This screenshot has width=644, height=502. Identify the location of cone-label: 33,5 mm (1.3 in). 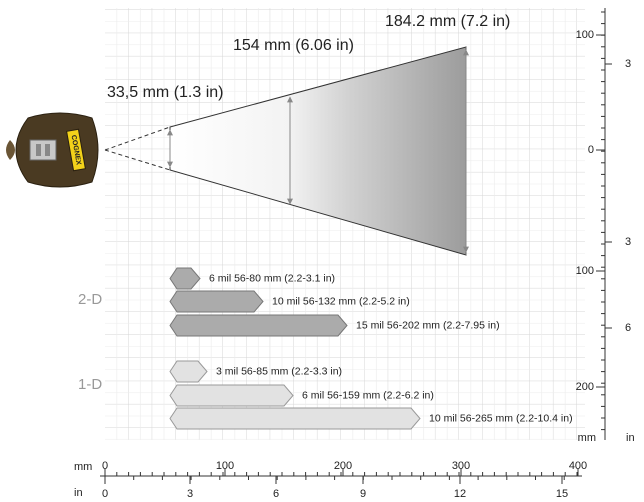
(165, 92).